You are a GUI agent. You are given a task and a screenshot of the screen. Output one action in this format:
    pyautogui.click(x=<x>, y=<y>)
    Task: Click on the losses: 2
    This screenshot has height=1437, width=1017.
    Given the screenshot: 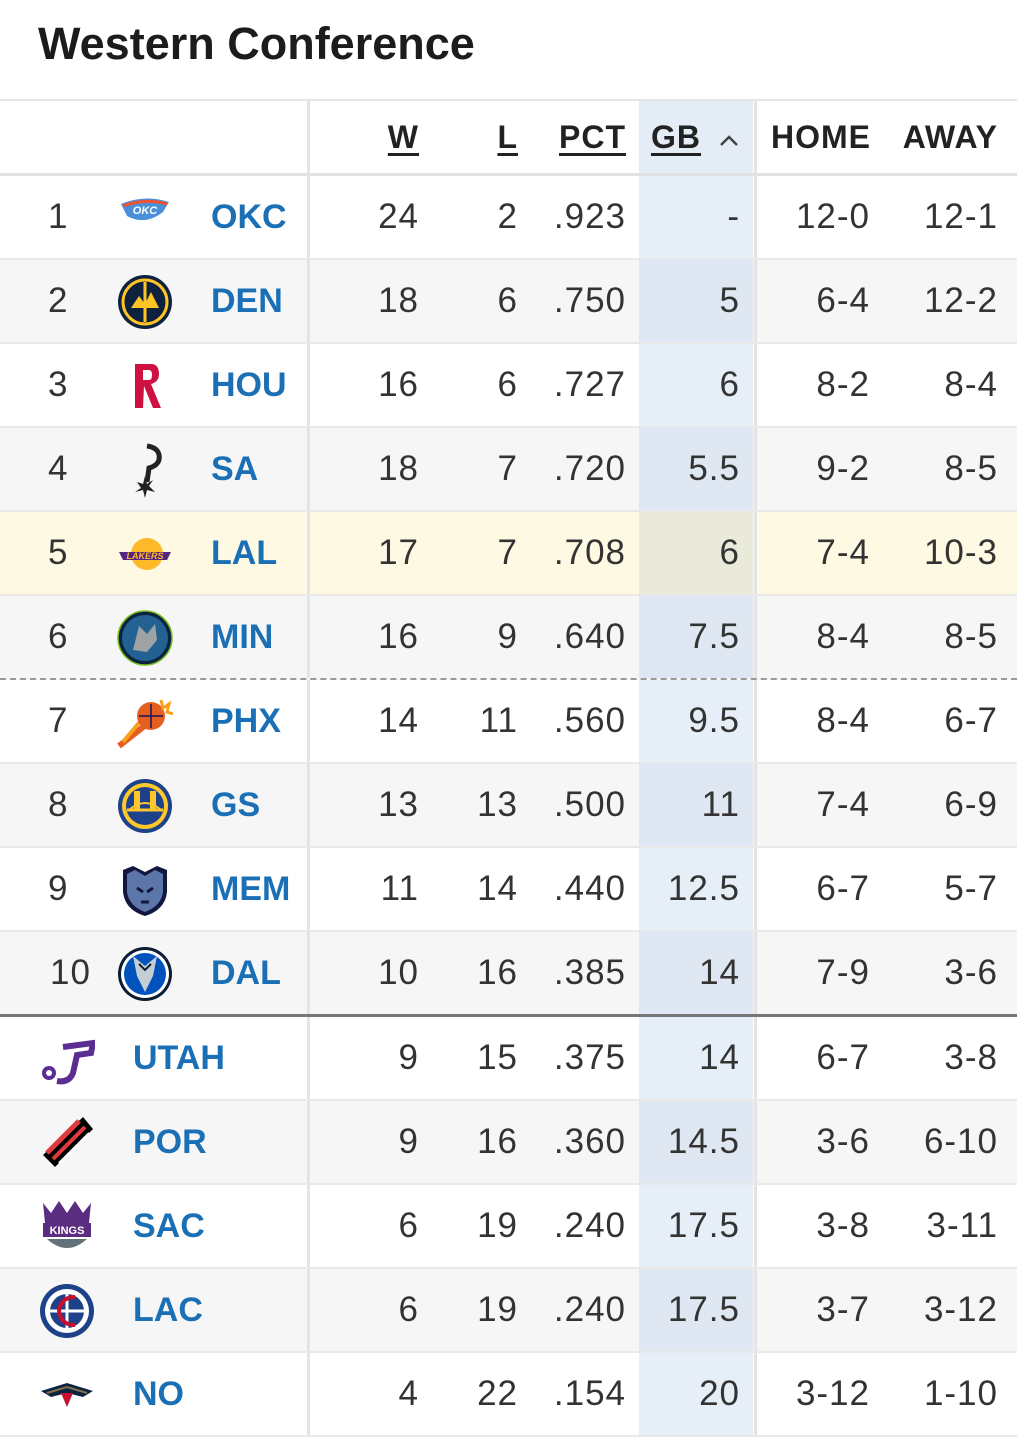 What is the action you would take?
    pyautogui.click(x=507, y=216)
    